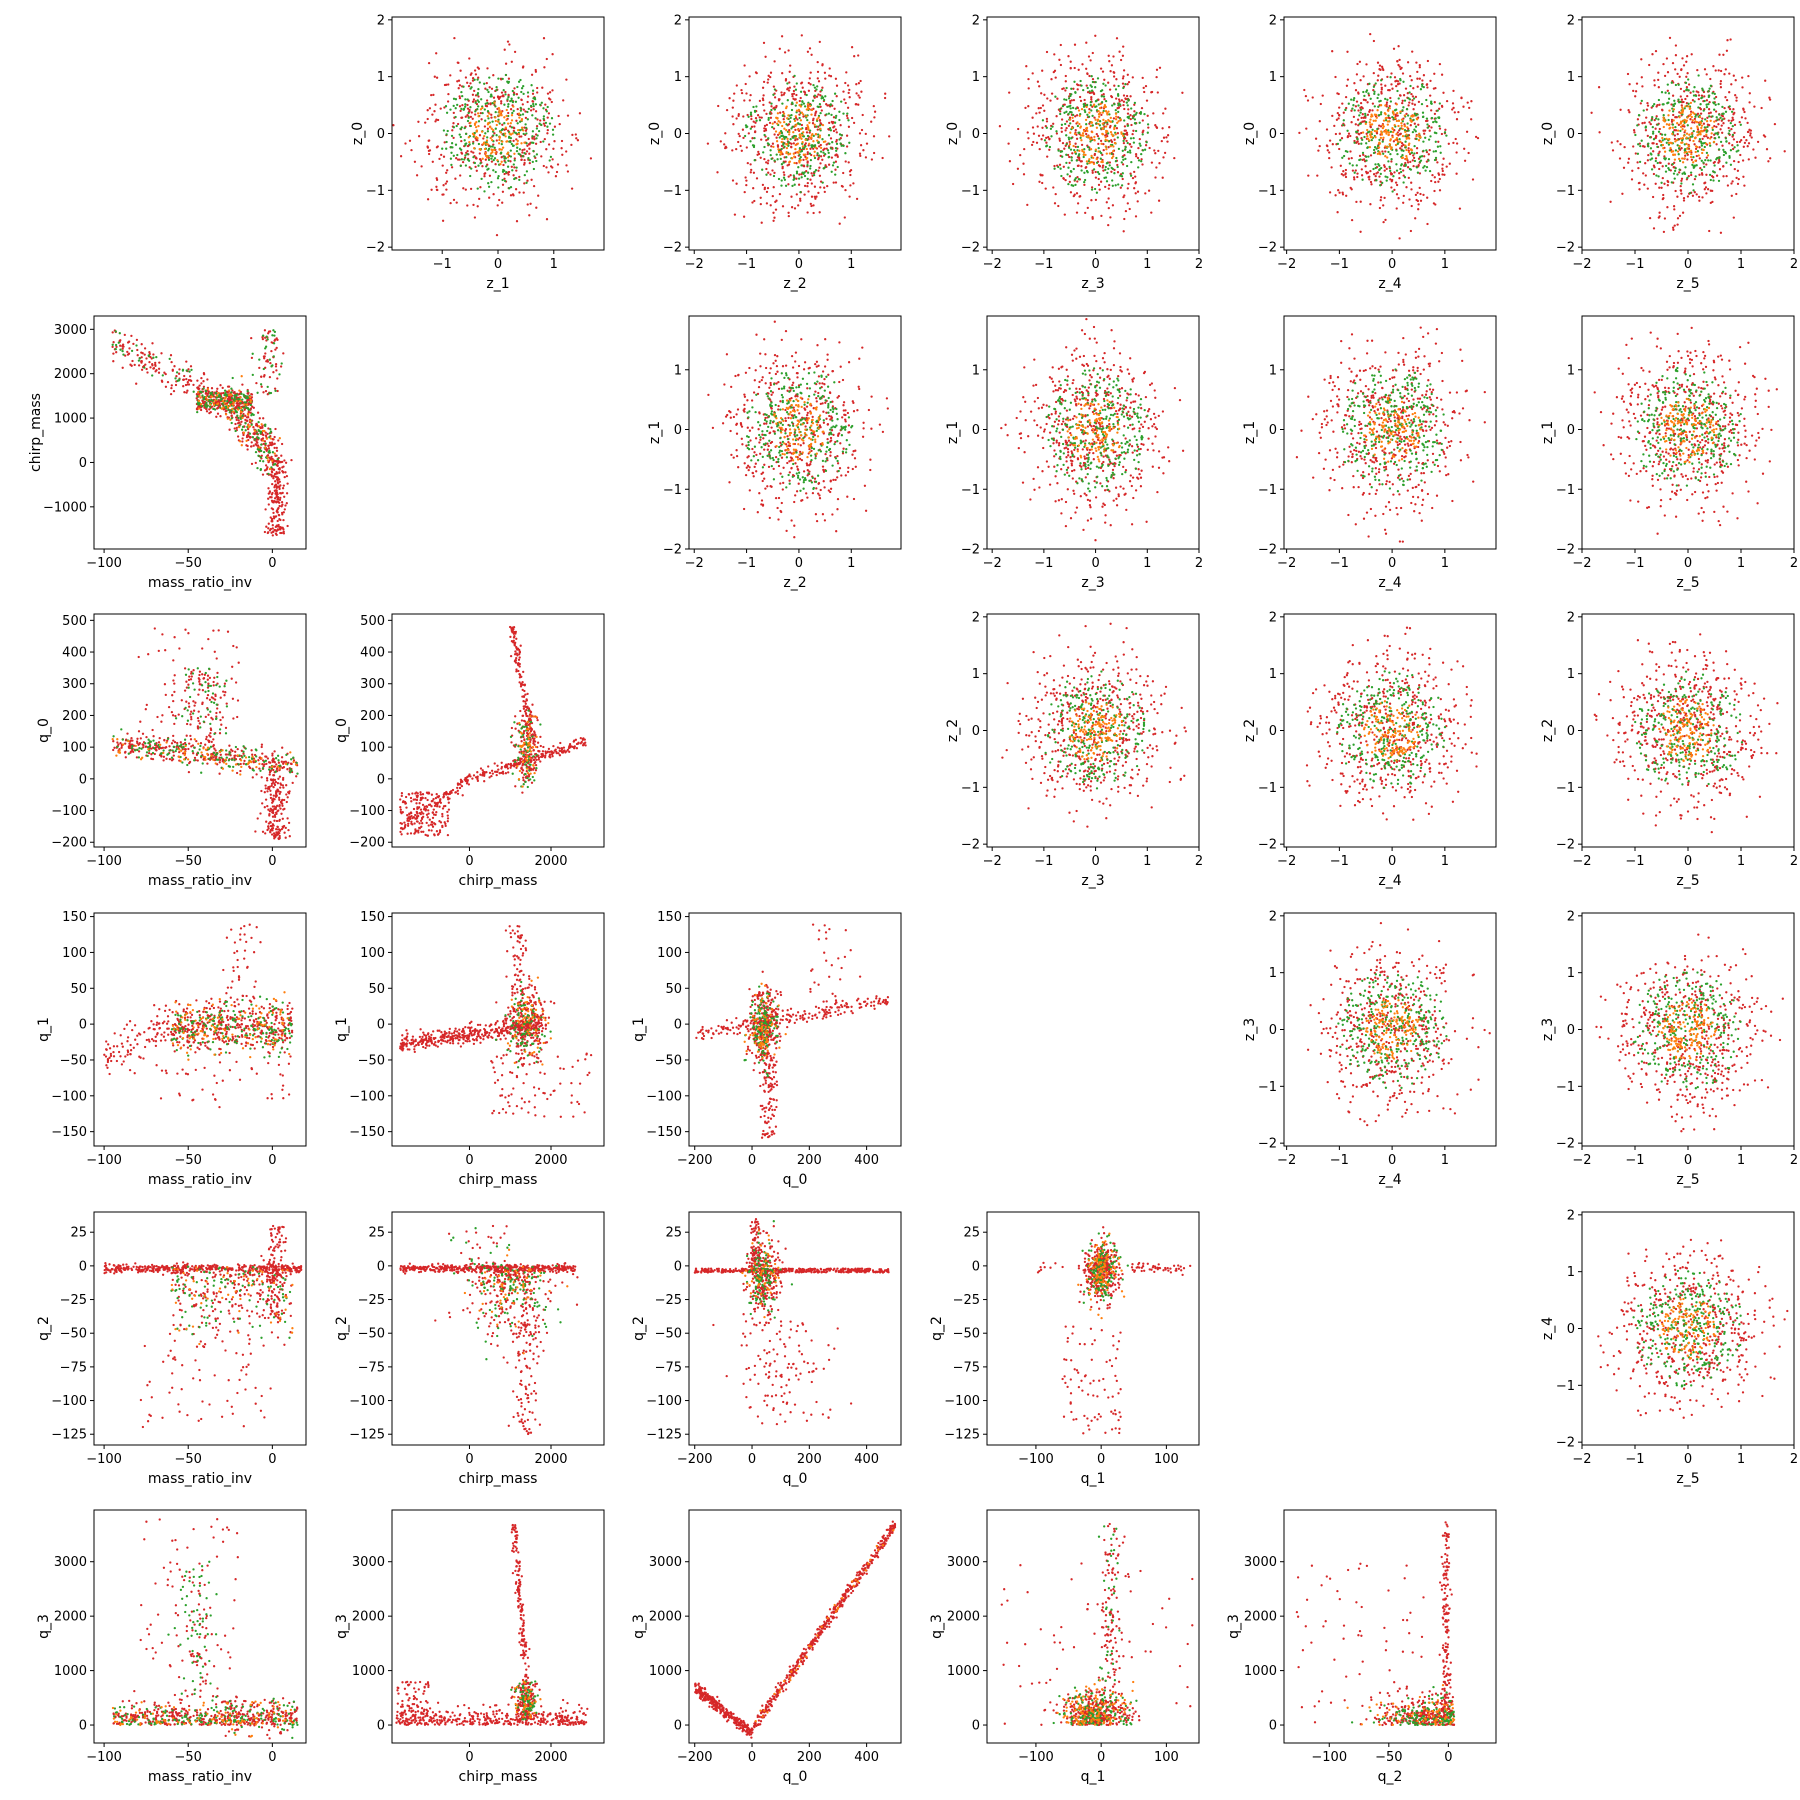 The image size is (1800, 1800). I want to click on x-tick-label: 1, so click(1445, 264).